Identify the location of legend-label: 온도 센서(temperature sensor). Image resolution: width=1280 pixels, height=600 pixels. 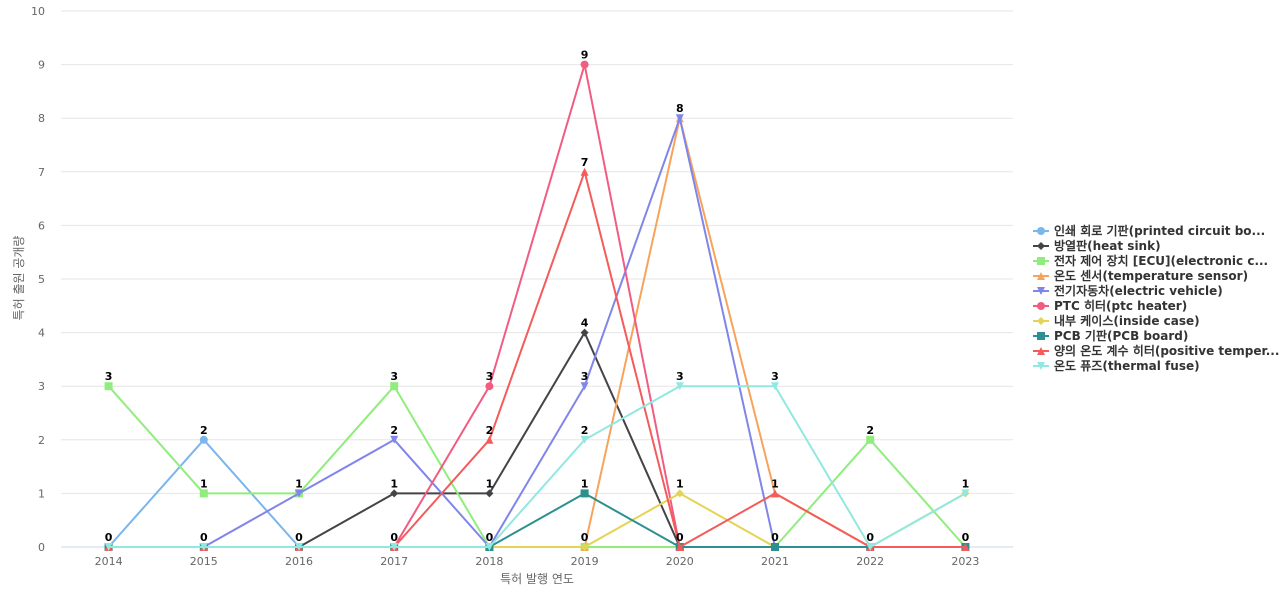
(1151, 275).